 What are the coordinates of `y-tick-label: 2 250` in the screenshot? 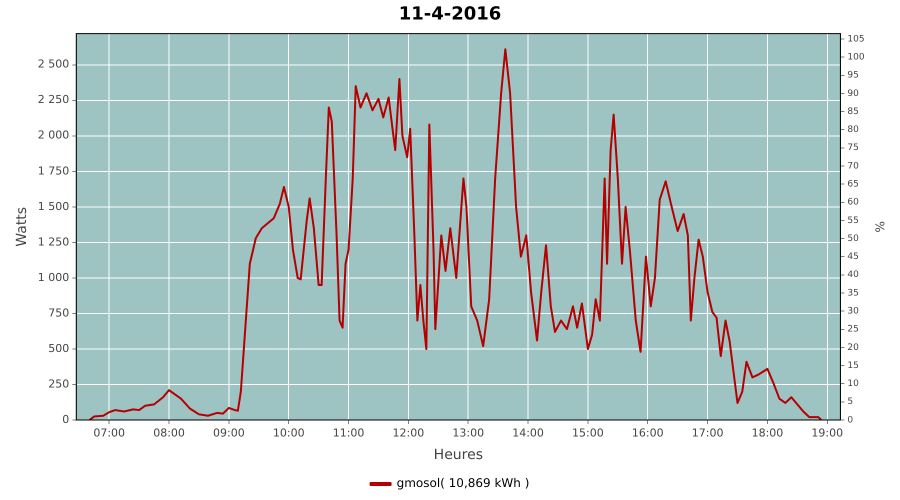 It's located at (54, 99).